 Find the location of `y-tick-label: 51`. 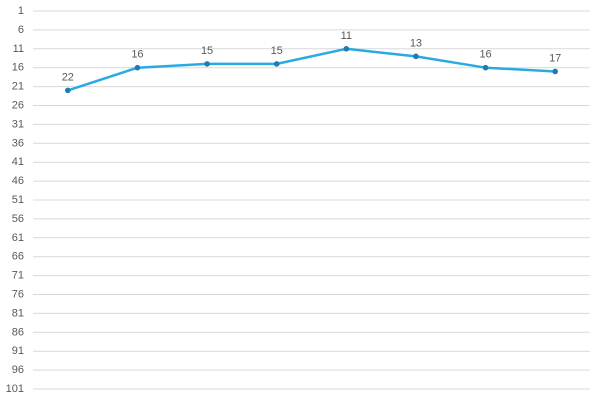

y-tick-label: 51 is located at coordinates (18, 200).